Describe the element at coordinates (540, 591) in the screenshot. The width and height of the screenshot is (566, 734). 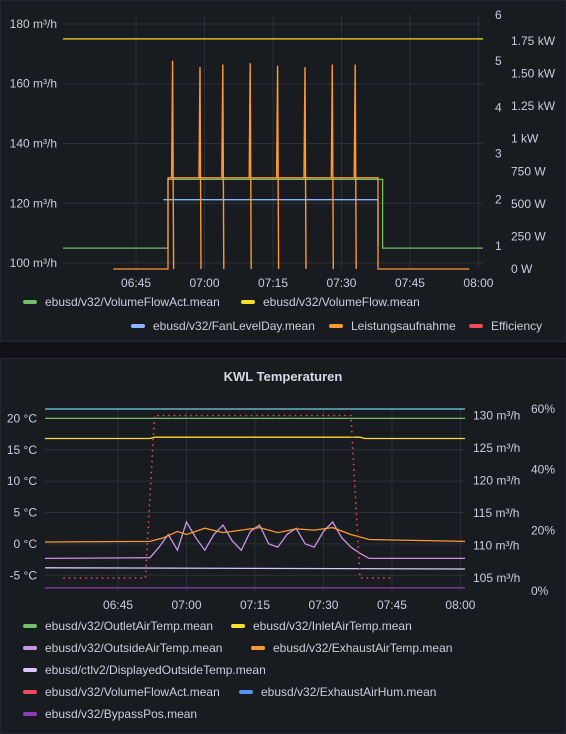
I see `y-tick-label: 0%` at that location.